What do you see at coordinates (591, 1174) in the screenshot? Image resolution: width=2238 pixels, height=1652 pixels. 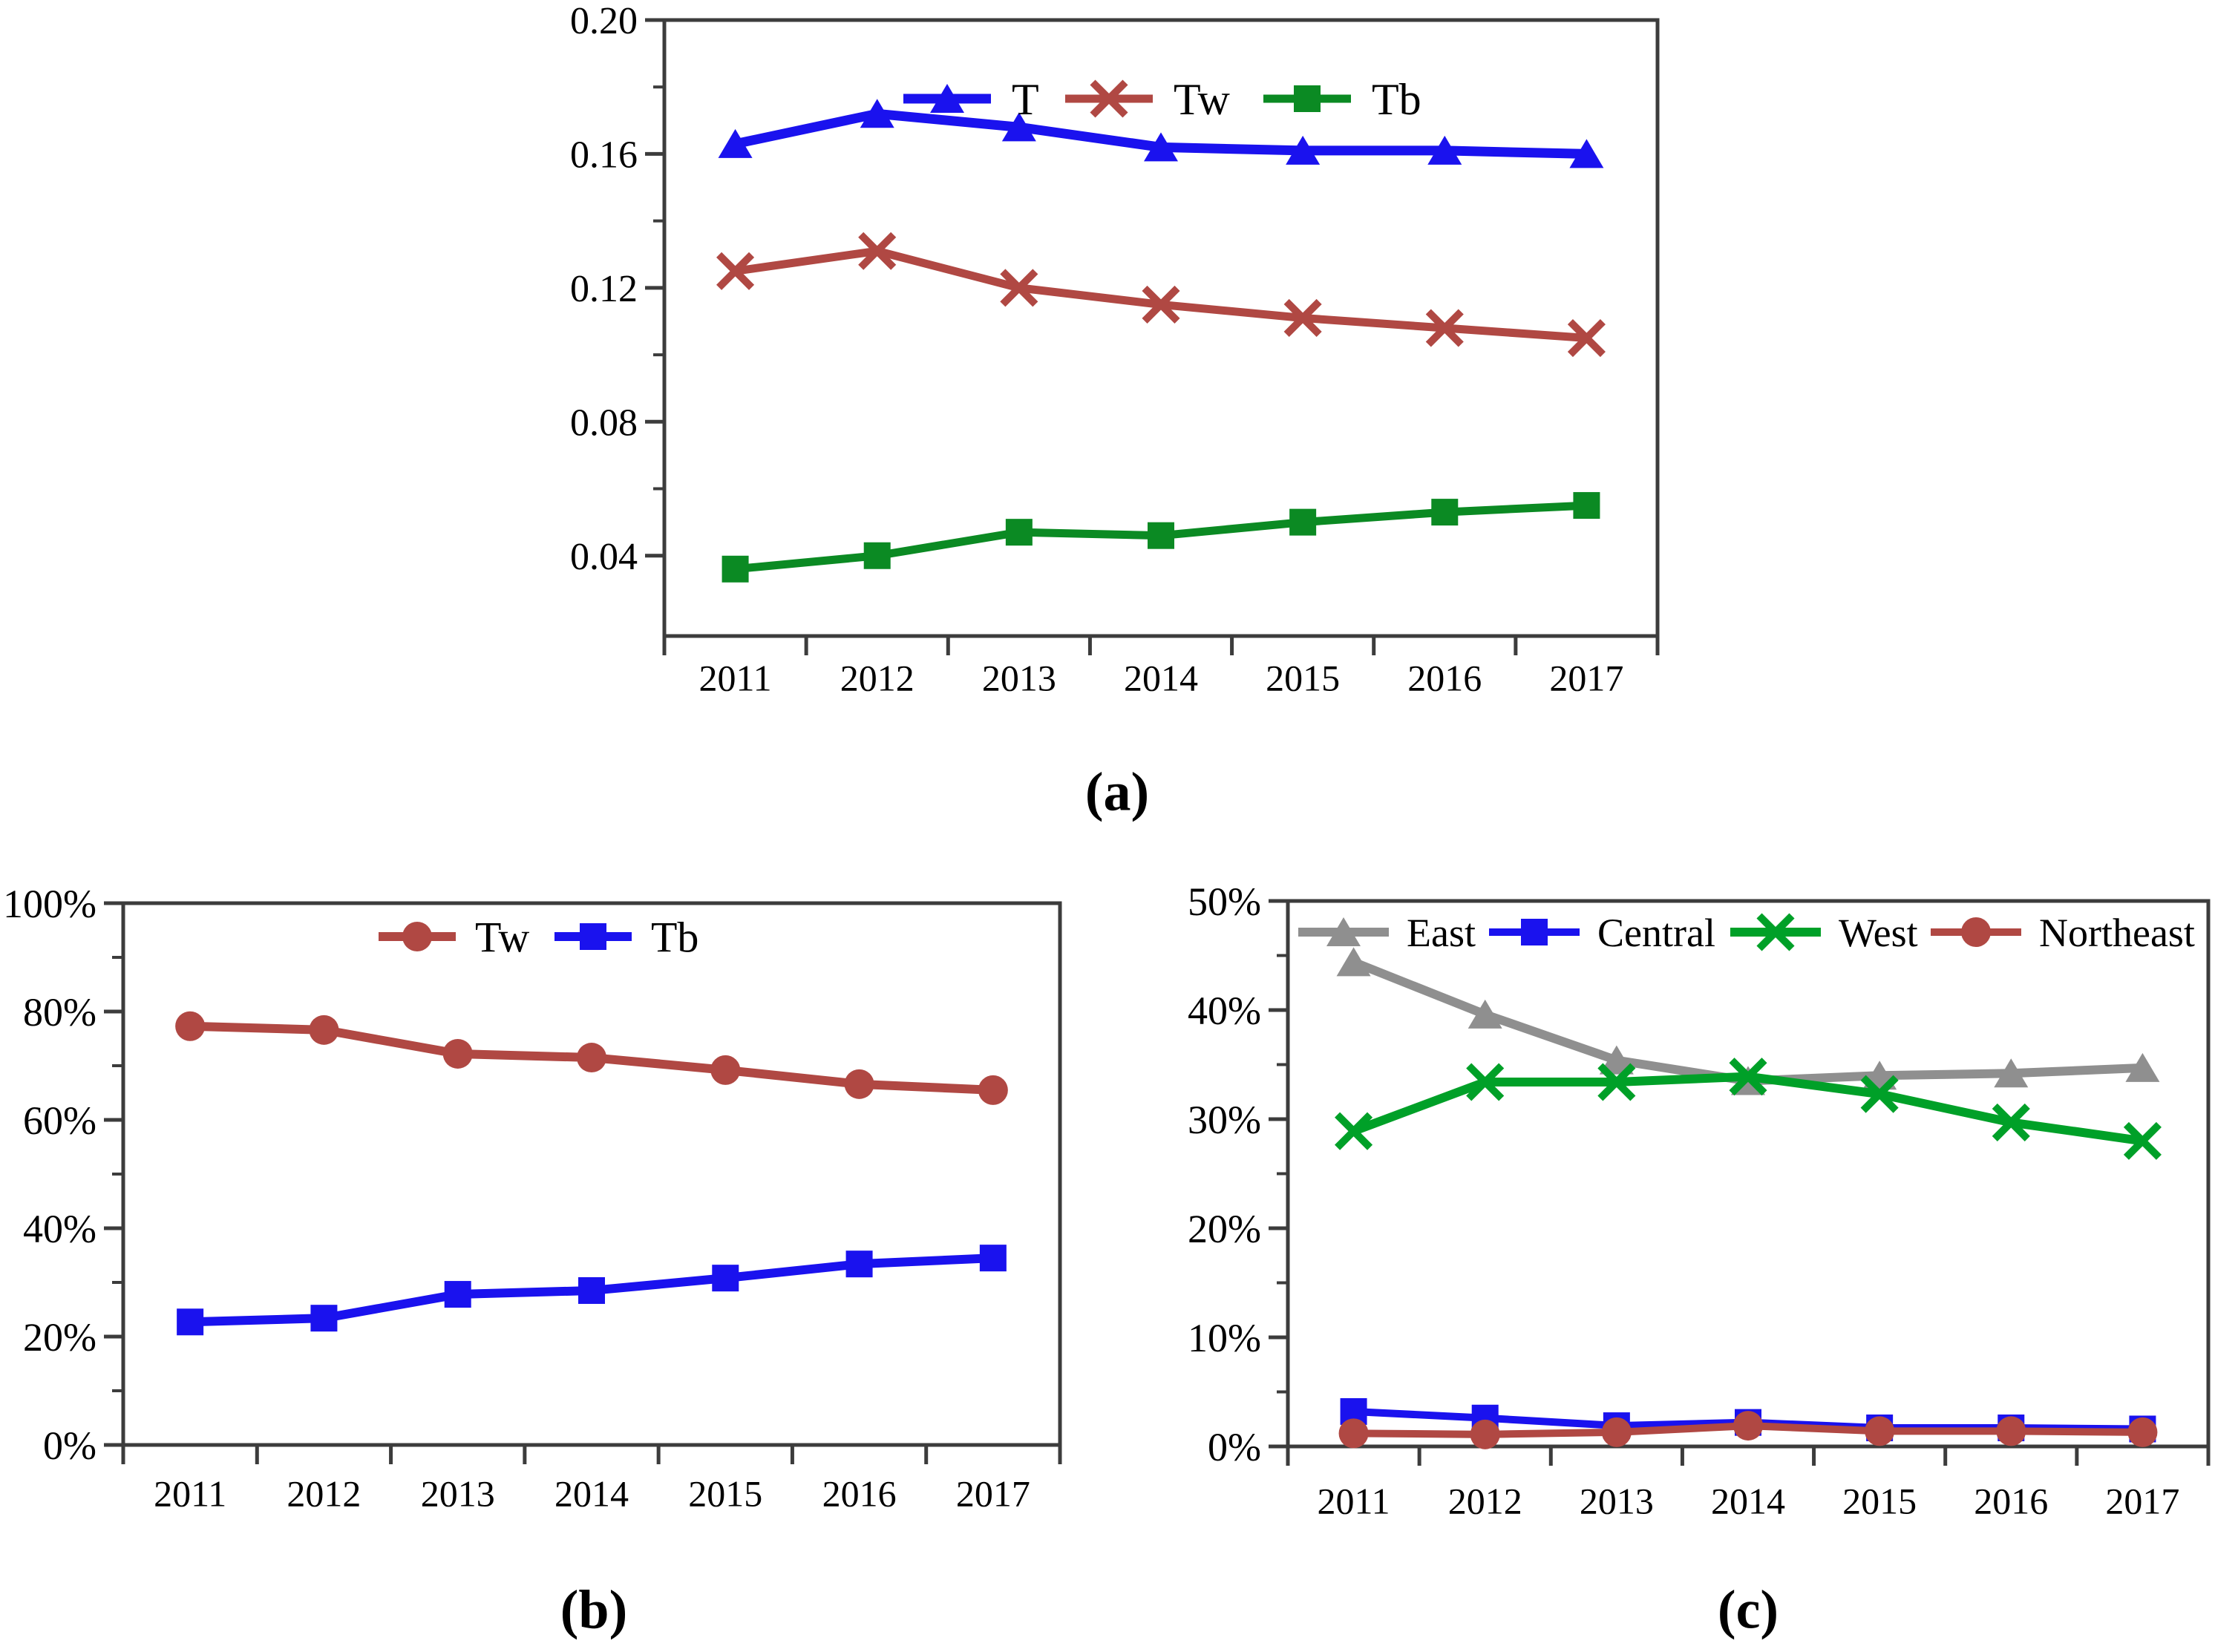 I see `plot-border-b` at bounding box center [591, 1174].